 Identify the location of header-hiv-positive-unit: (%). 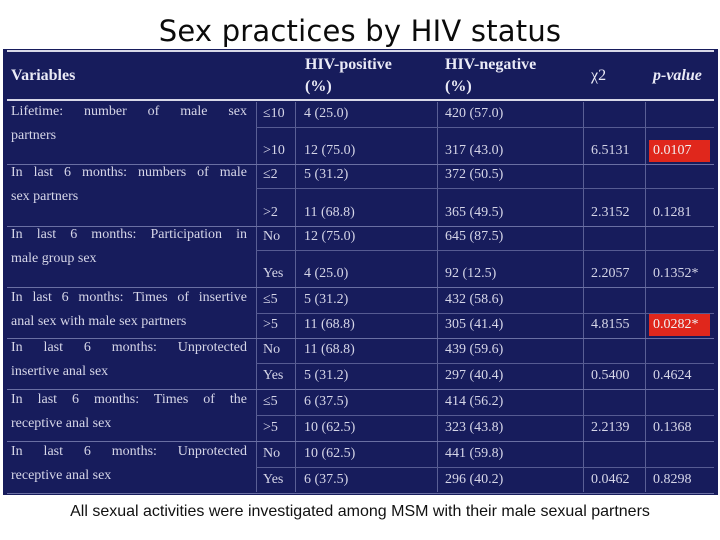
(318, 86).